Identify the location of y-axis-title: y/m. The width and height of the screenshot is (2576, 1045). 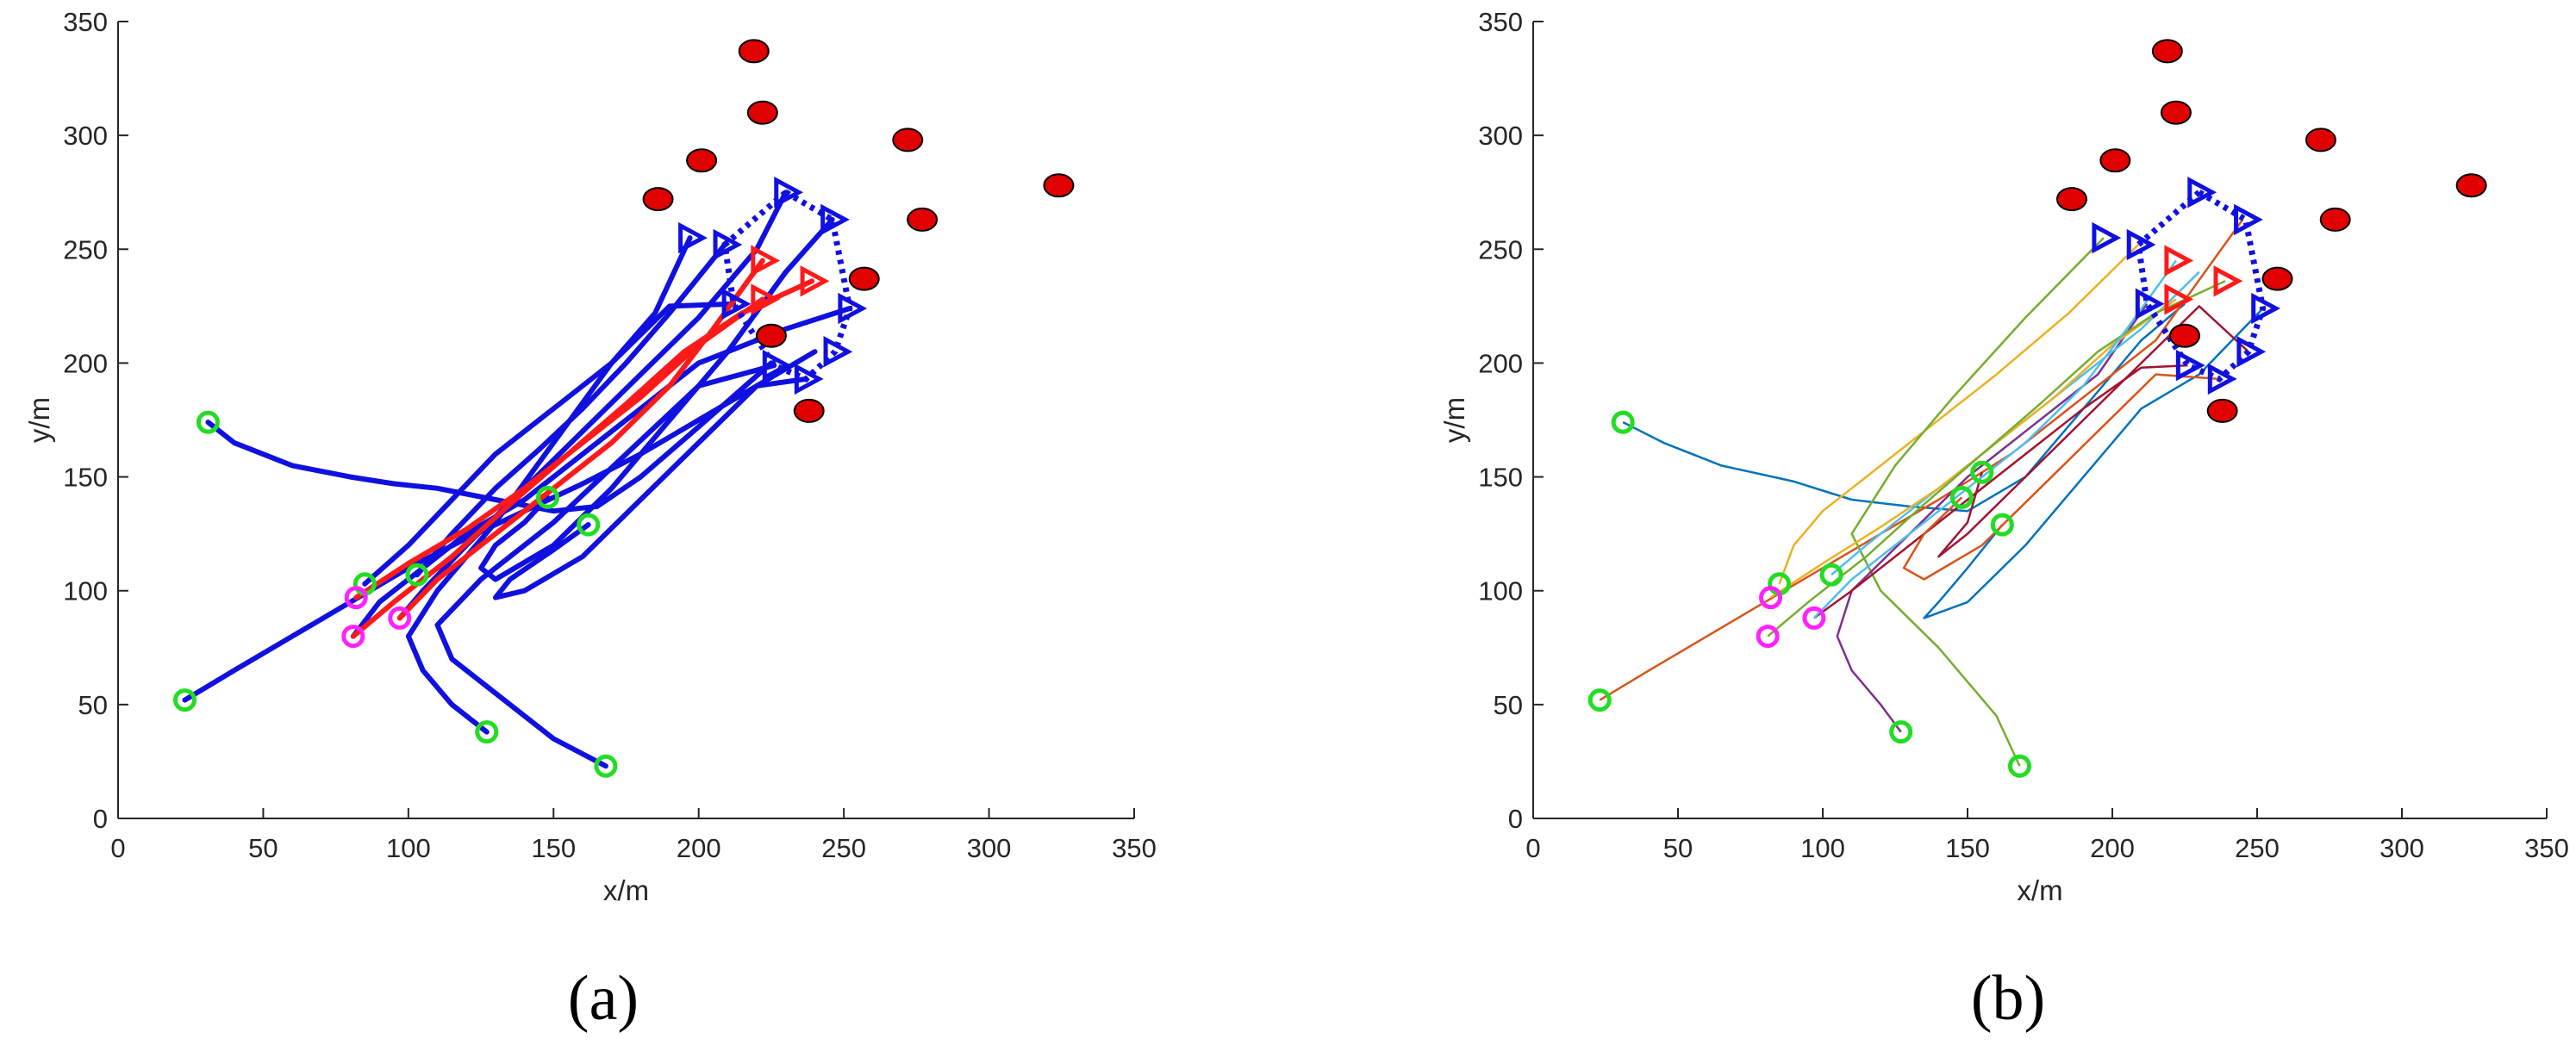
(39, 420).